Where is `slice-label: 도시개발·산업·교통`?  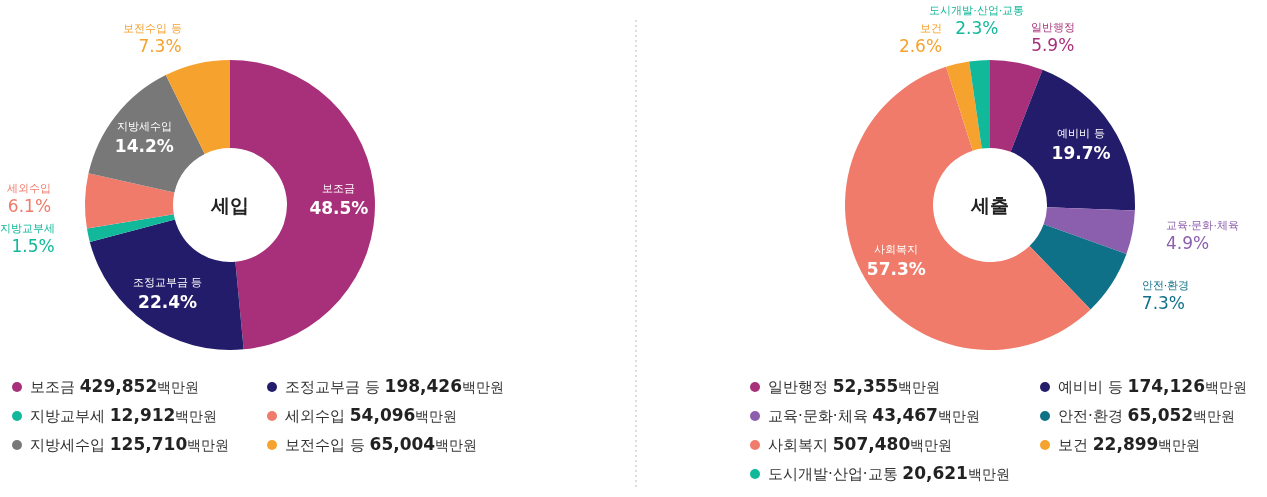
slice-label: 도시개발·산업·교통 is located at coordinates (977, 11).